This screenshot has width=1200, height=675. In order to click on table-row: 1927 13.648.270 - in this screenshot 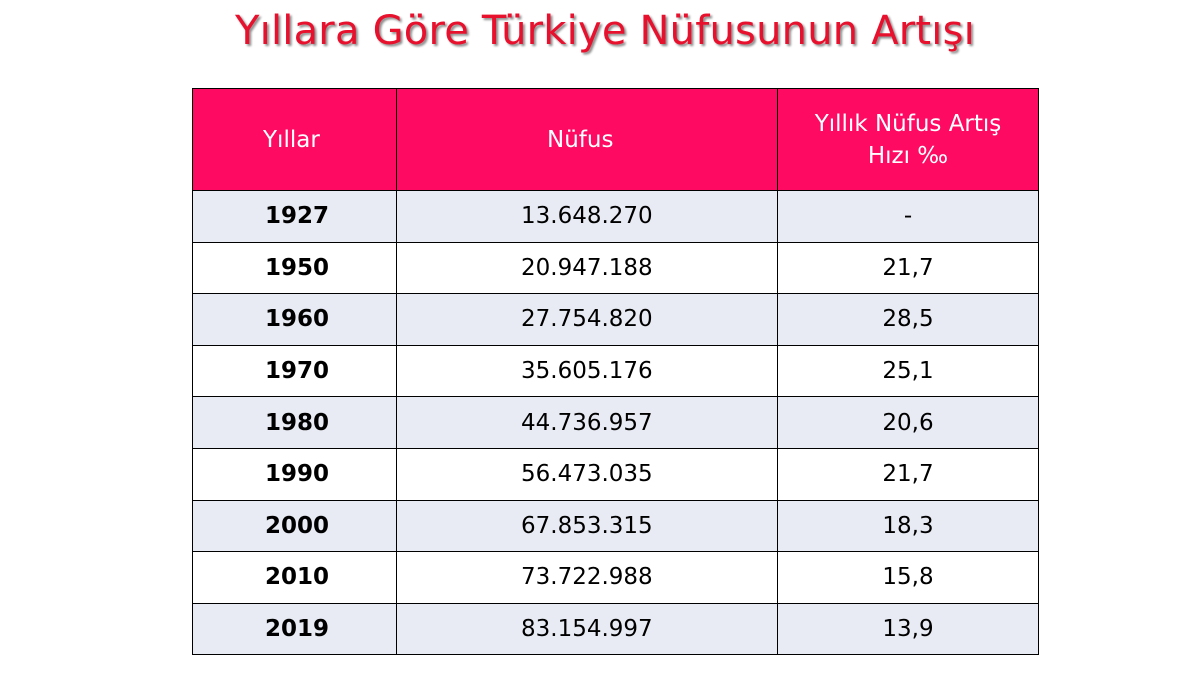, I will do `click(615, 216)`.